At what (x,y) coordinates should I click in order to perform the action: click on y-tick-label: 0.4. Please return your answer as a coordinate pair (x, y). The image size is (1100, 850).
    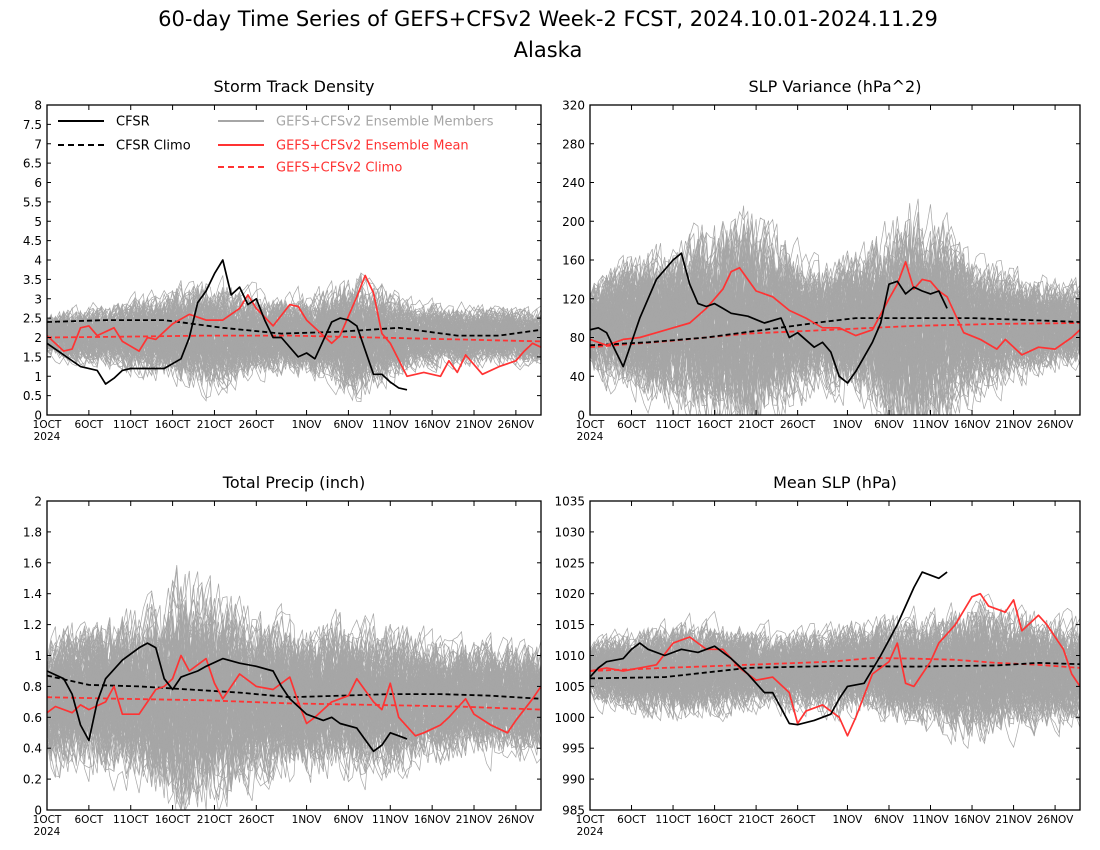
    Looking at the image, I should click on (32, 749).